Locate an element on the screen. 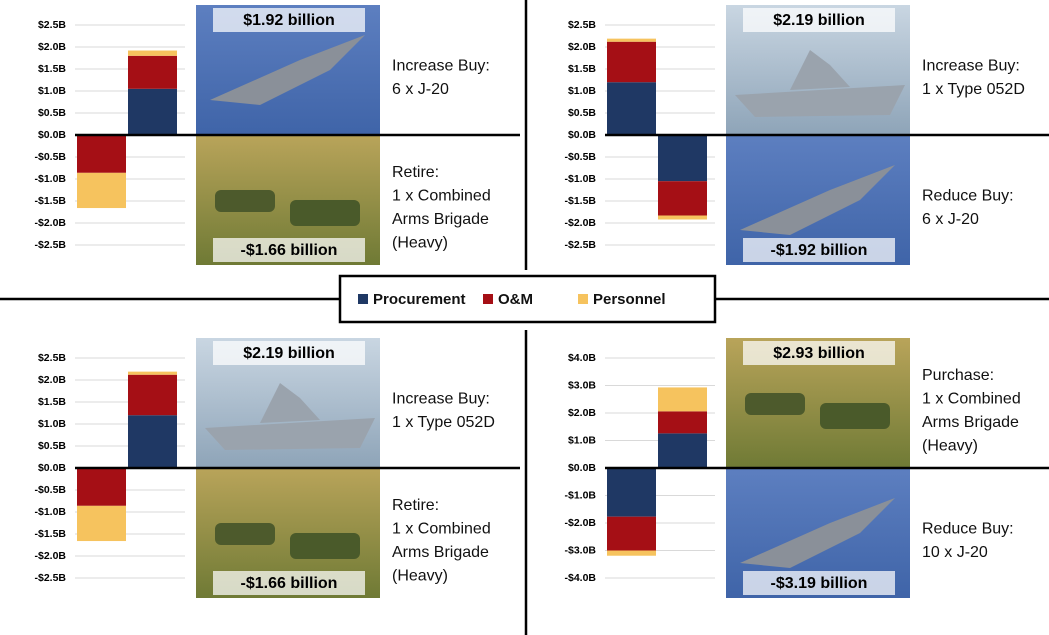 Image resolution: width=1049 pixels, height=635 pixels. note-text: 1 x Type 052D is located at coordinates (443, 422).